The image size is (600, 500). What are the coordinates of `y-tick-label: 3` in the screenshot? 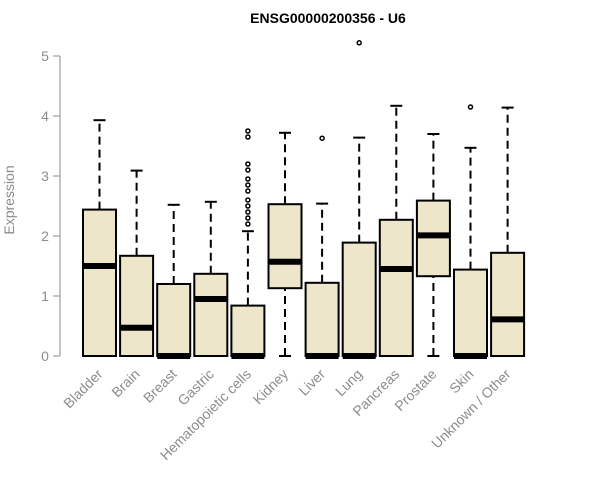 It's located at (45, 176).